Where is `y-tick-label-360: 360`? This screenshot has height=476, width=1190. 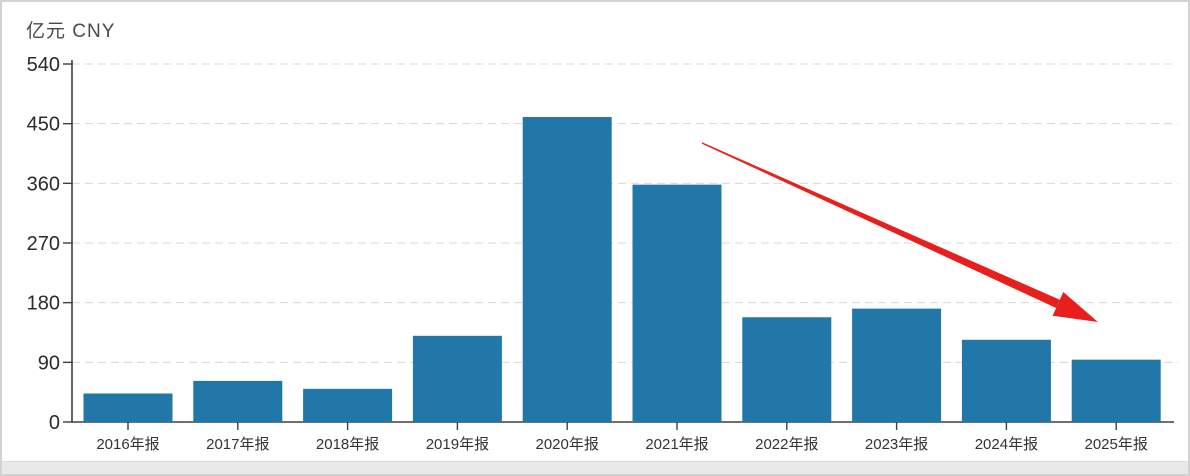 y-tick-label-360: 360 is located at coordinates (43, 184).